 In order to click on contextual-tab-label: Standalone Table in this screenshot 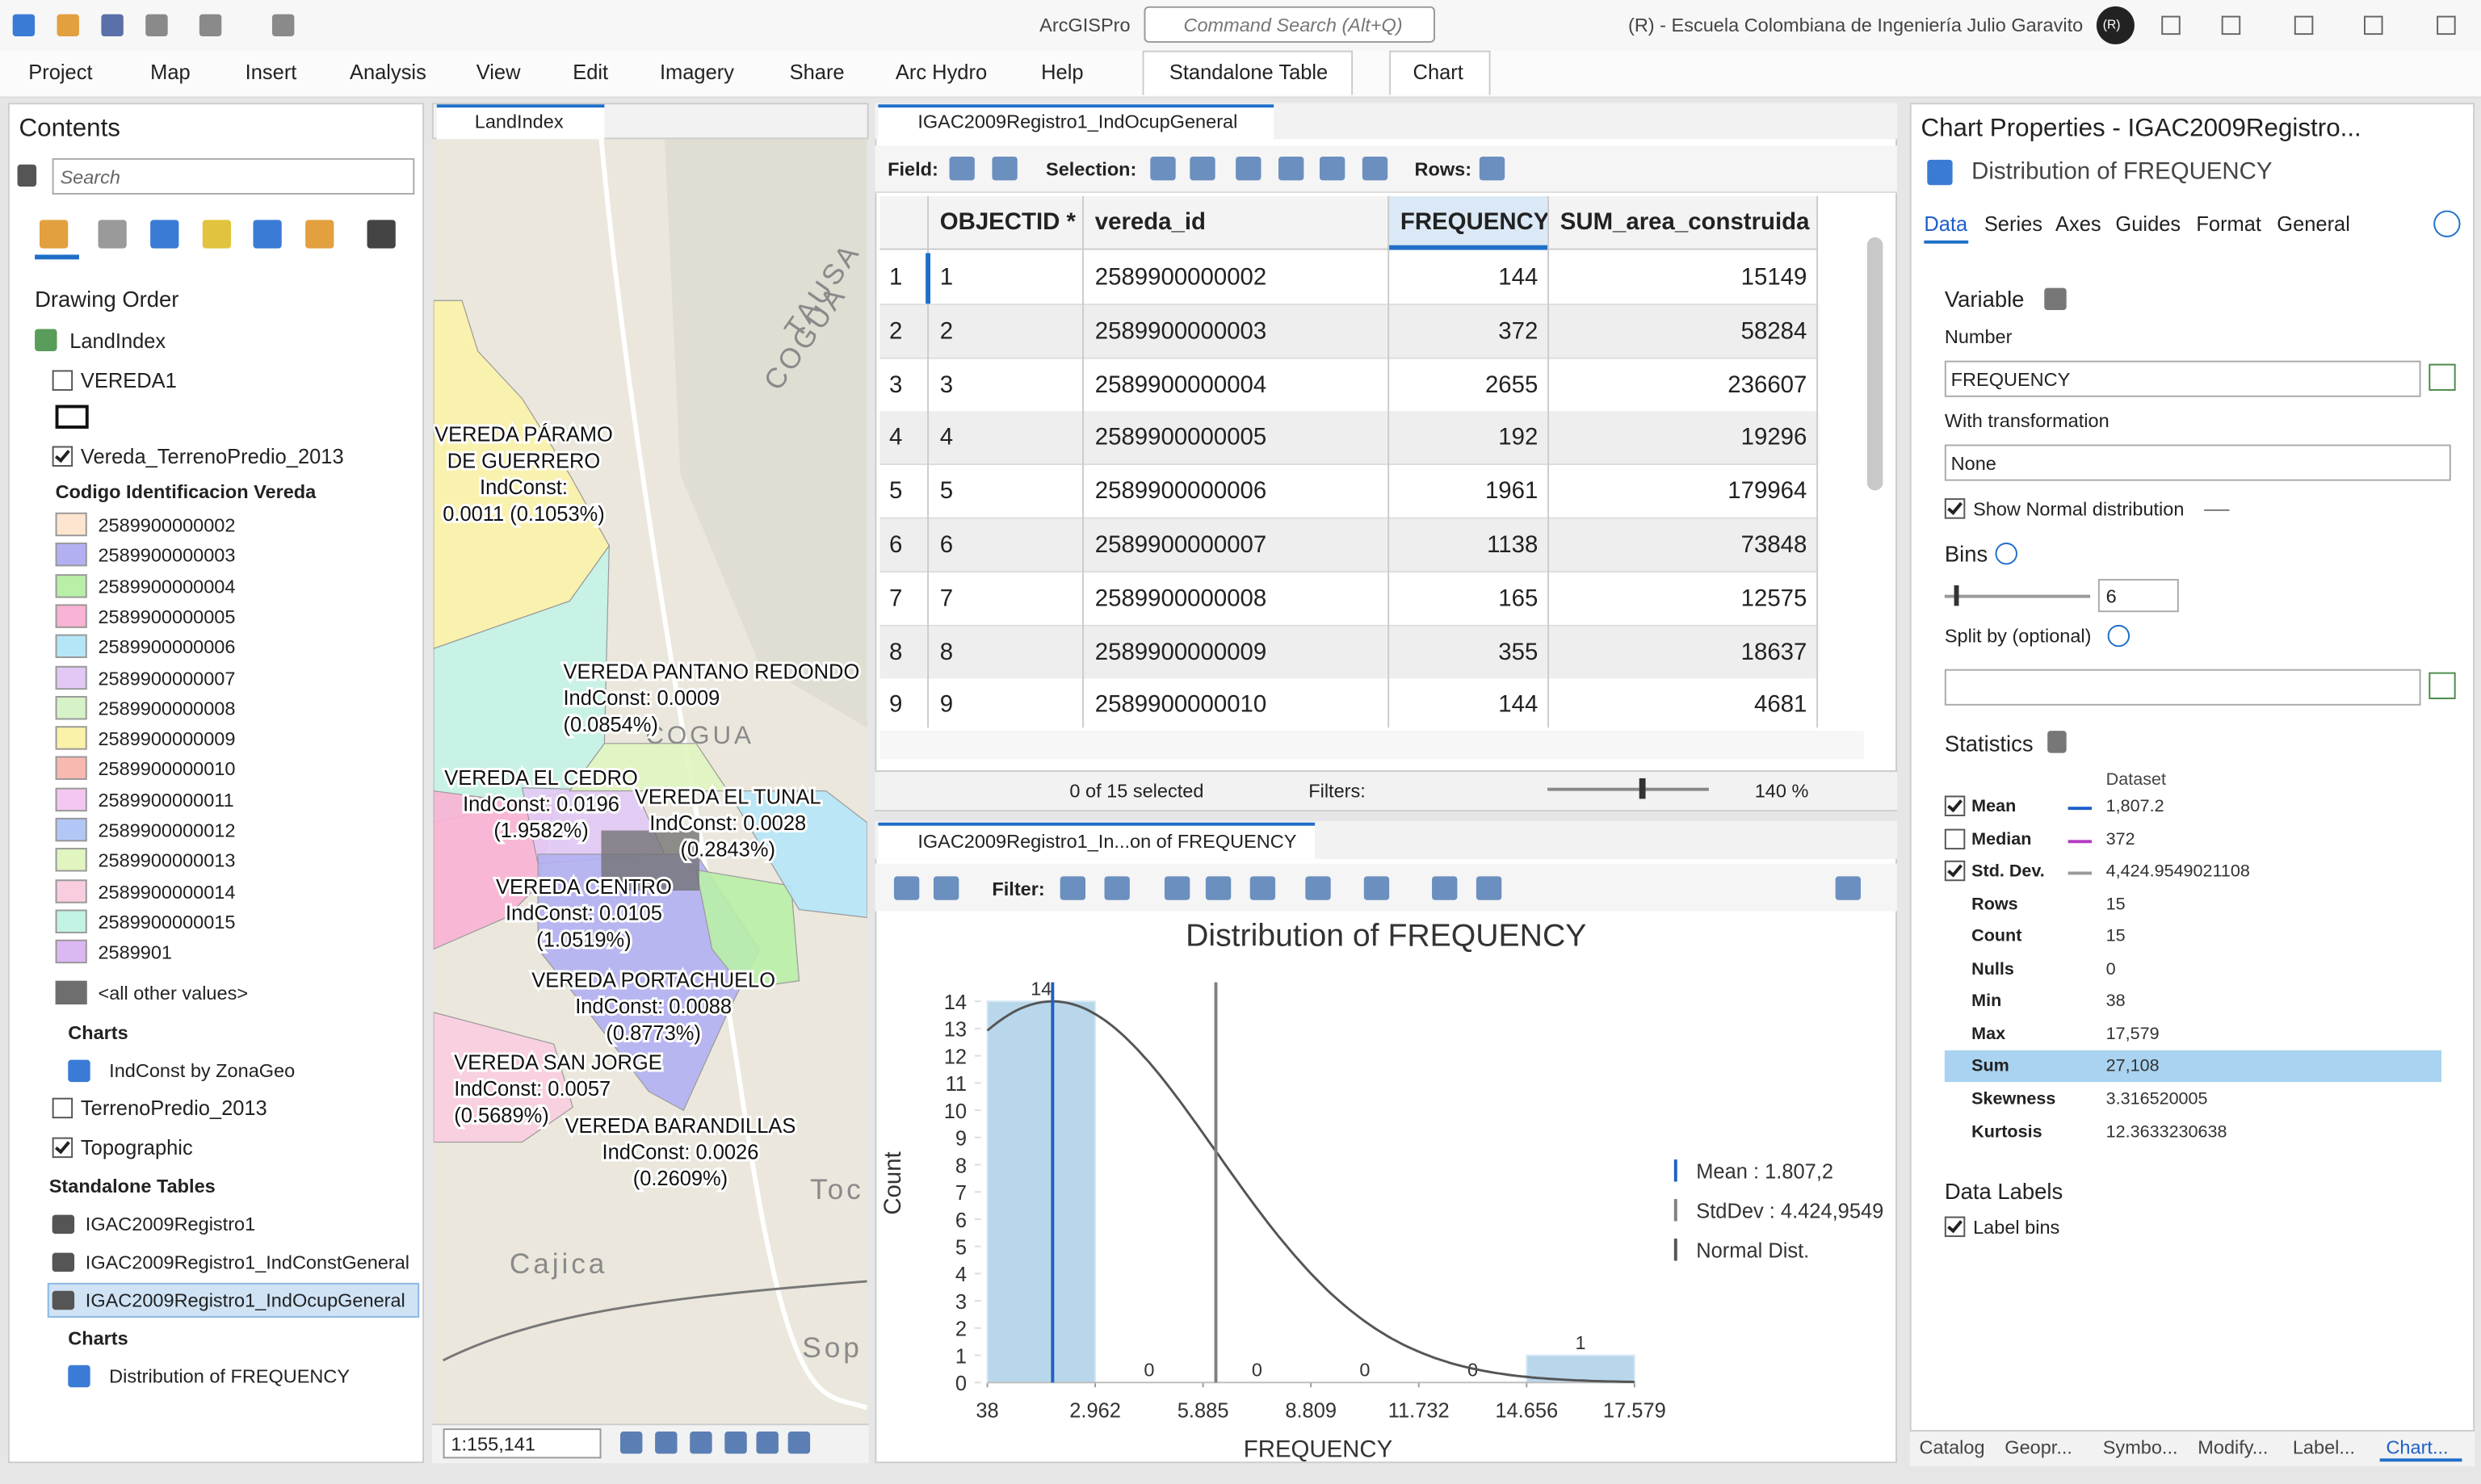, I will do `click(1249, 72)`.